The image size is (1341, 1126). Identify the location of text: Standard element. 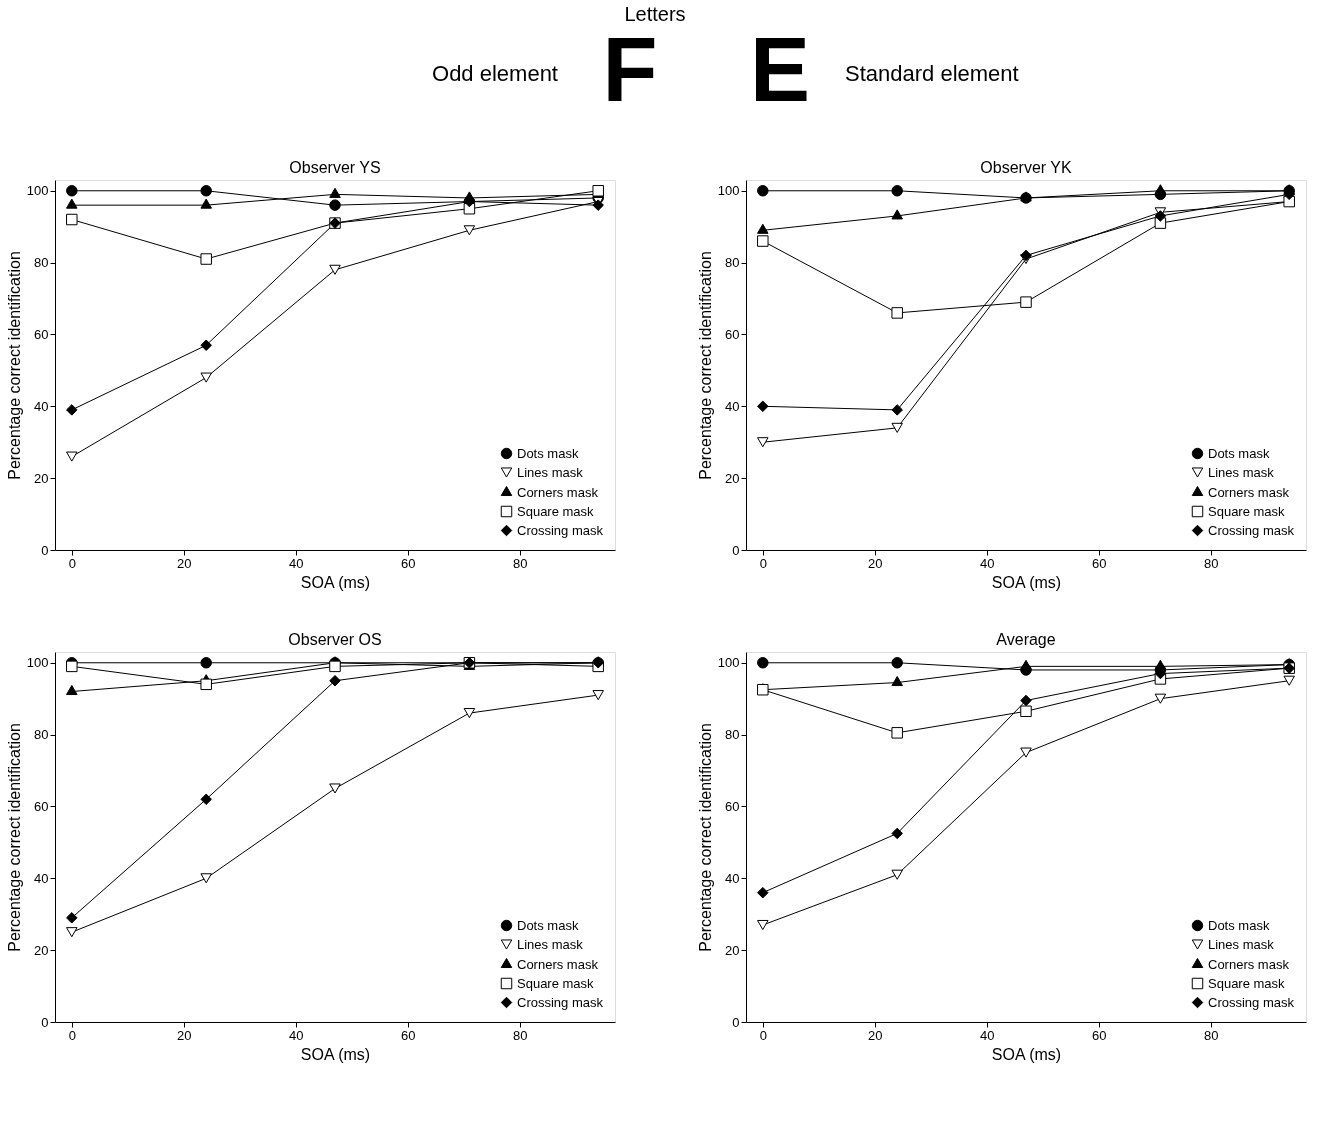
(932, 73).